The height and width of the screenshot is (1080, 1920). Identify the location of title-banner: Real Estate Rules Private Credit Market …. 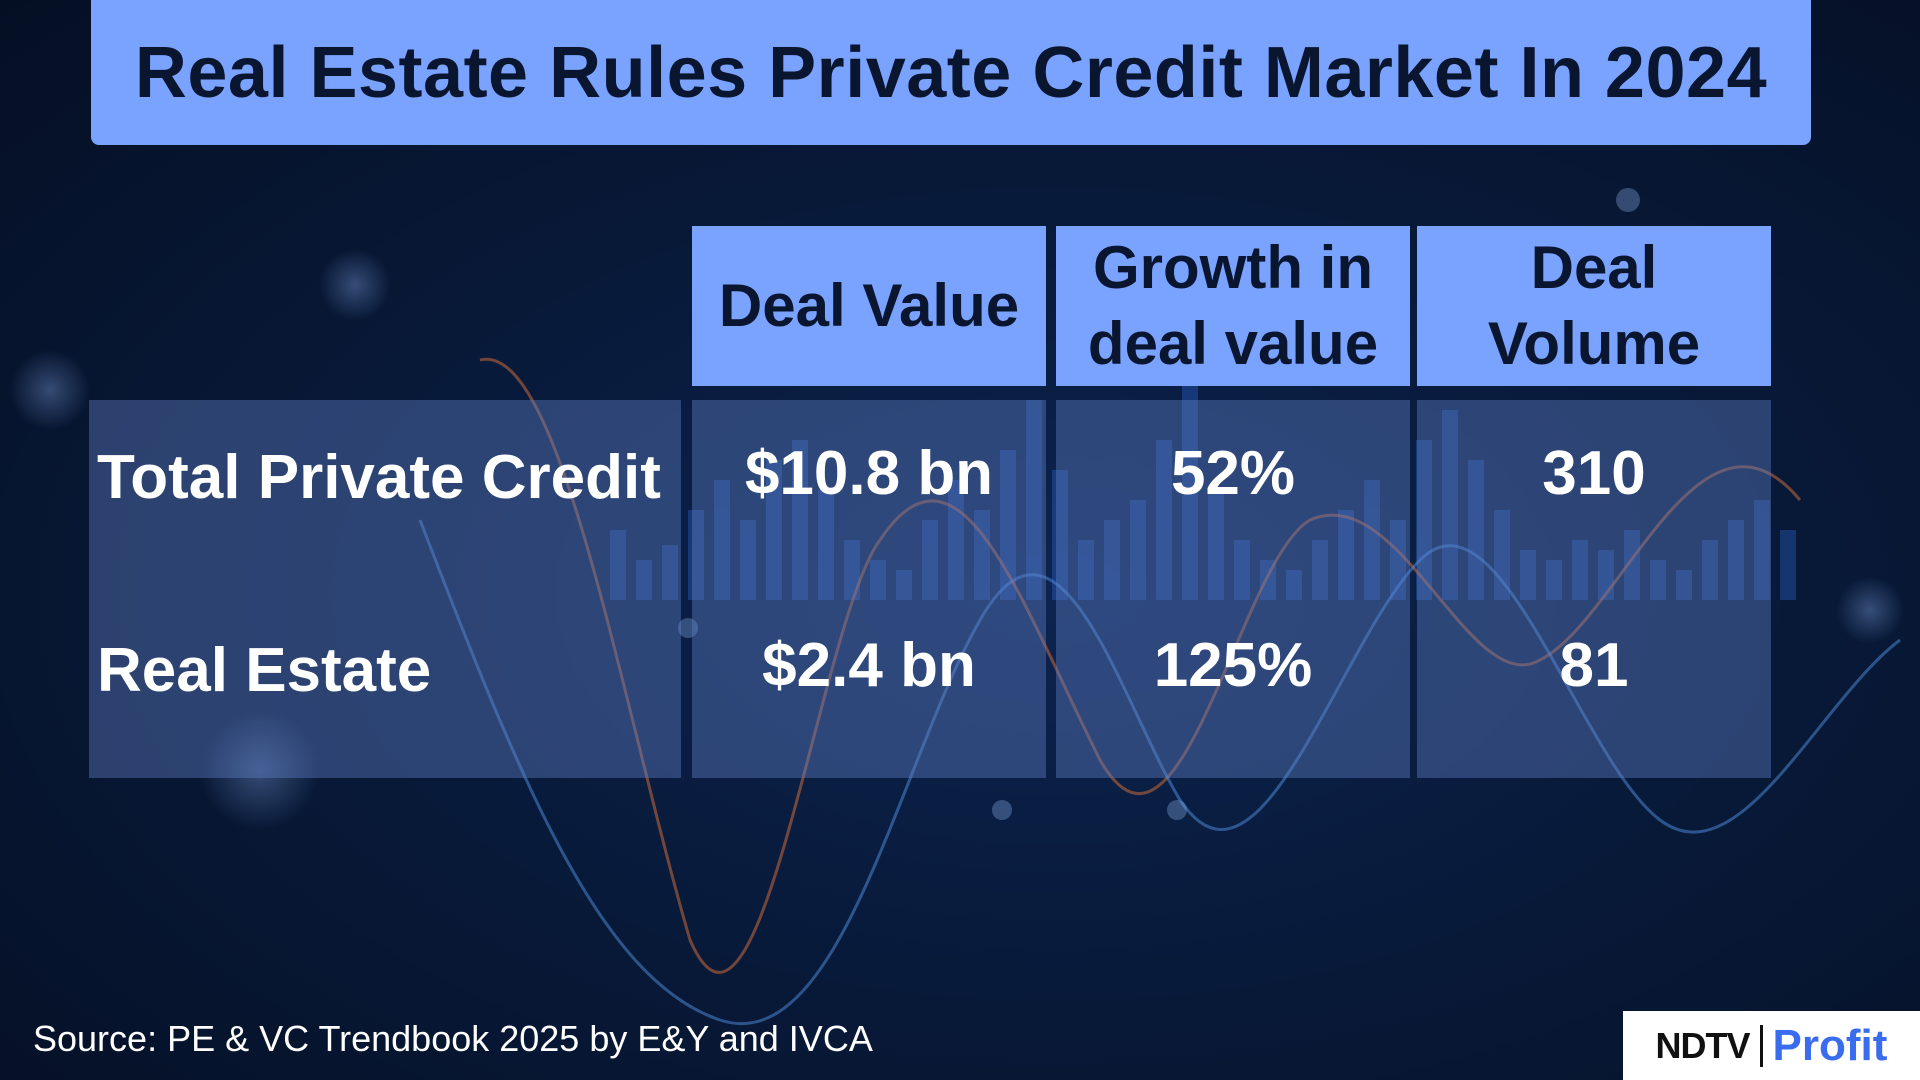
(951, 72).